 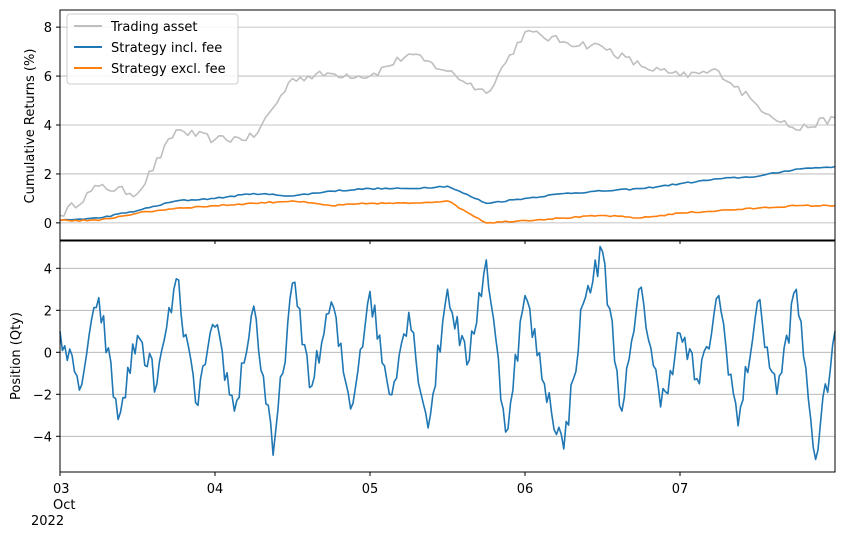 I want to click on returns-y-axis-title: Cumulative Returns (%), so click(x=30, y=126).